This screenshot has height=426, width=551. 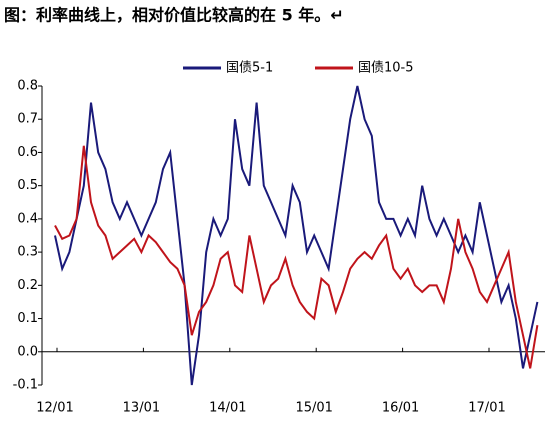 What do you see at coordinates (27, 318) in the screenshot?
I see `y-tick-label: 0.1` at bounding box center [27, 318].